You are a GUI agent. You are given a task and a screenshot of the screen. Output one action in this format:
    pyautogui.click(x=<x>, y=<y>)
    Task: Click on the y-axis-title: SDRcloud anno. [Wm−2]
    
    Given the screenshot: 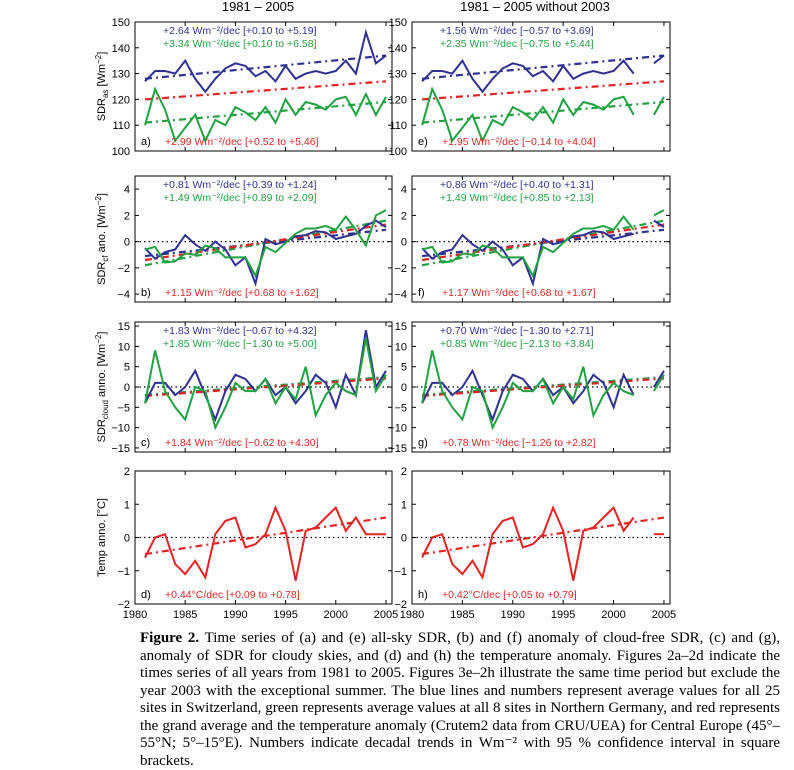 What is the action you would take?
    pyautogui.click(x=102, y=387)
    